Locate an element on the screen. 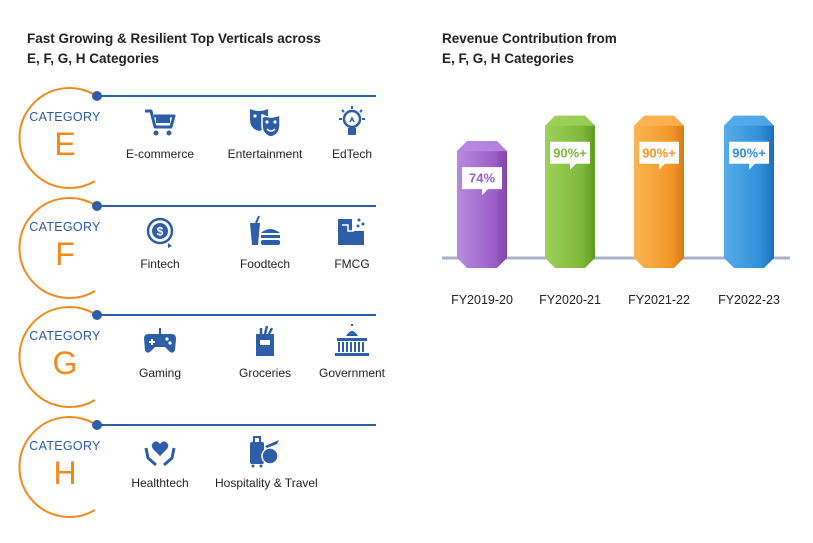 The height and width of the screenshot is (543, 813). heart-hands-icon is located at coordinates (160, 454).